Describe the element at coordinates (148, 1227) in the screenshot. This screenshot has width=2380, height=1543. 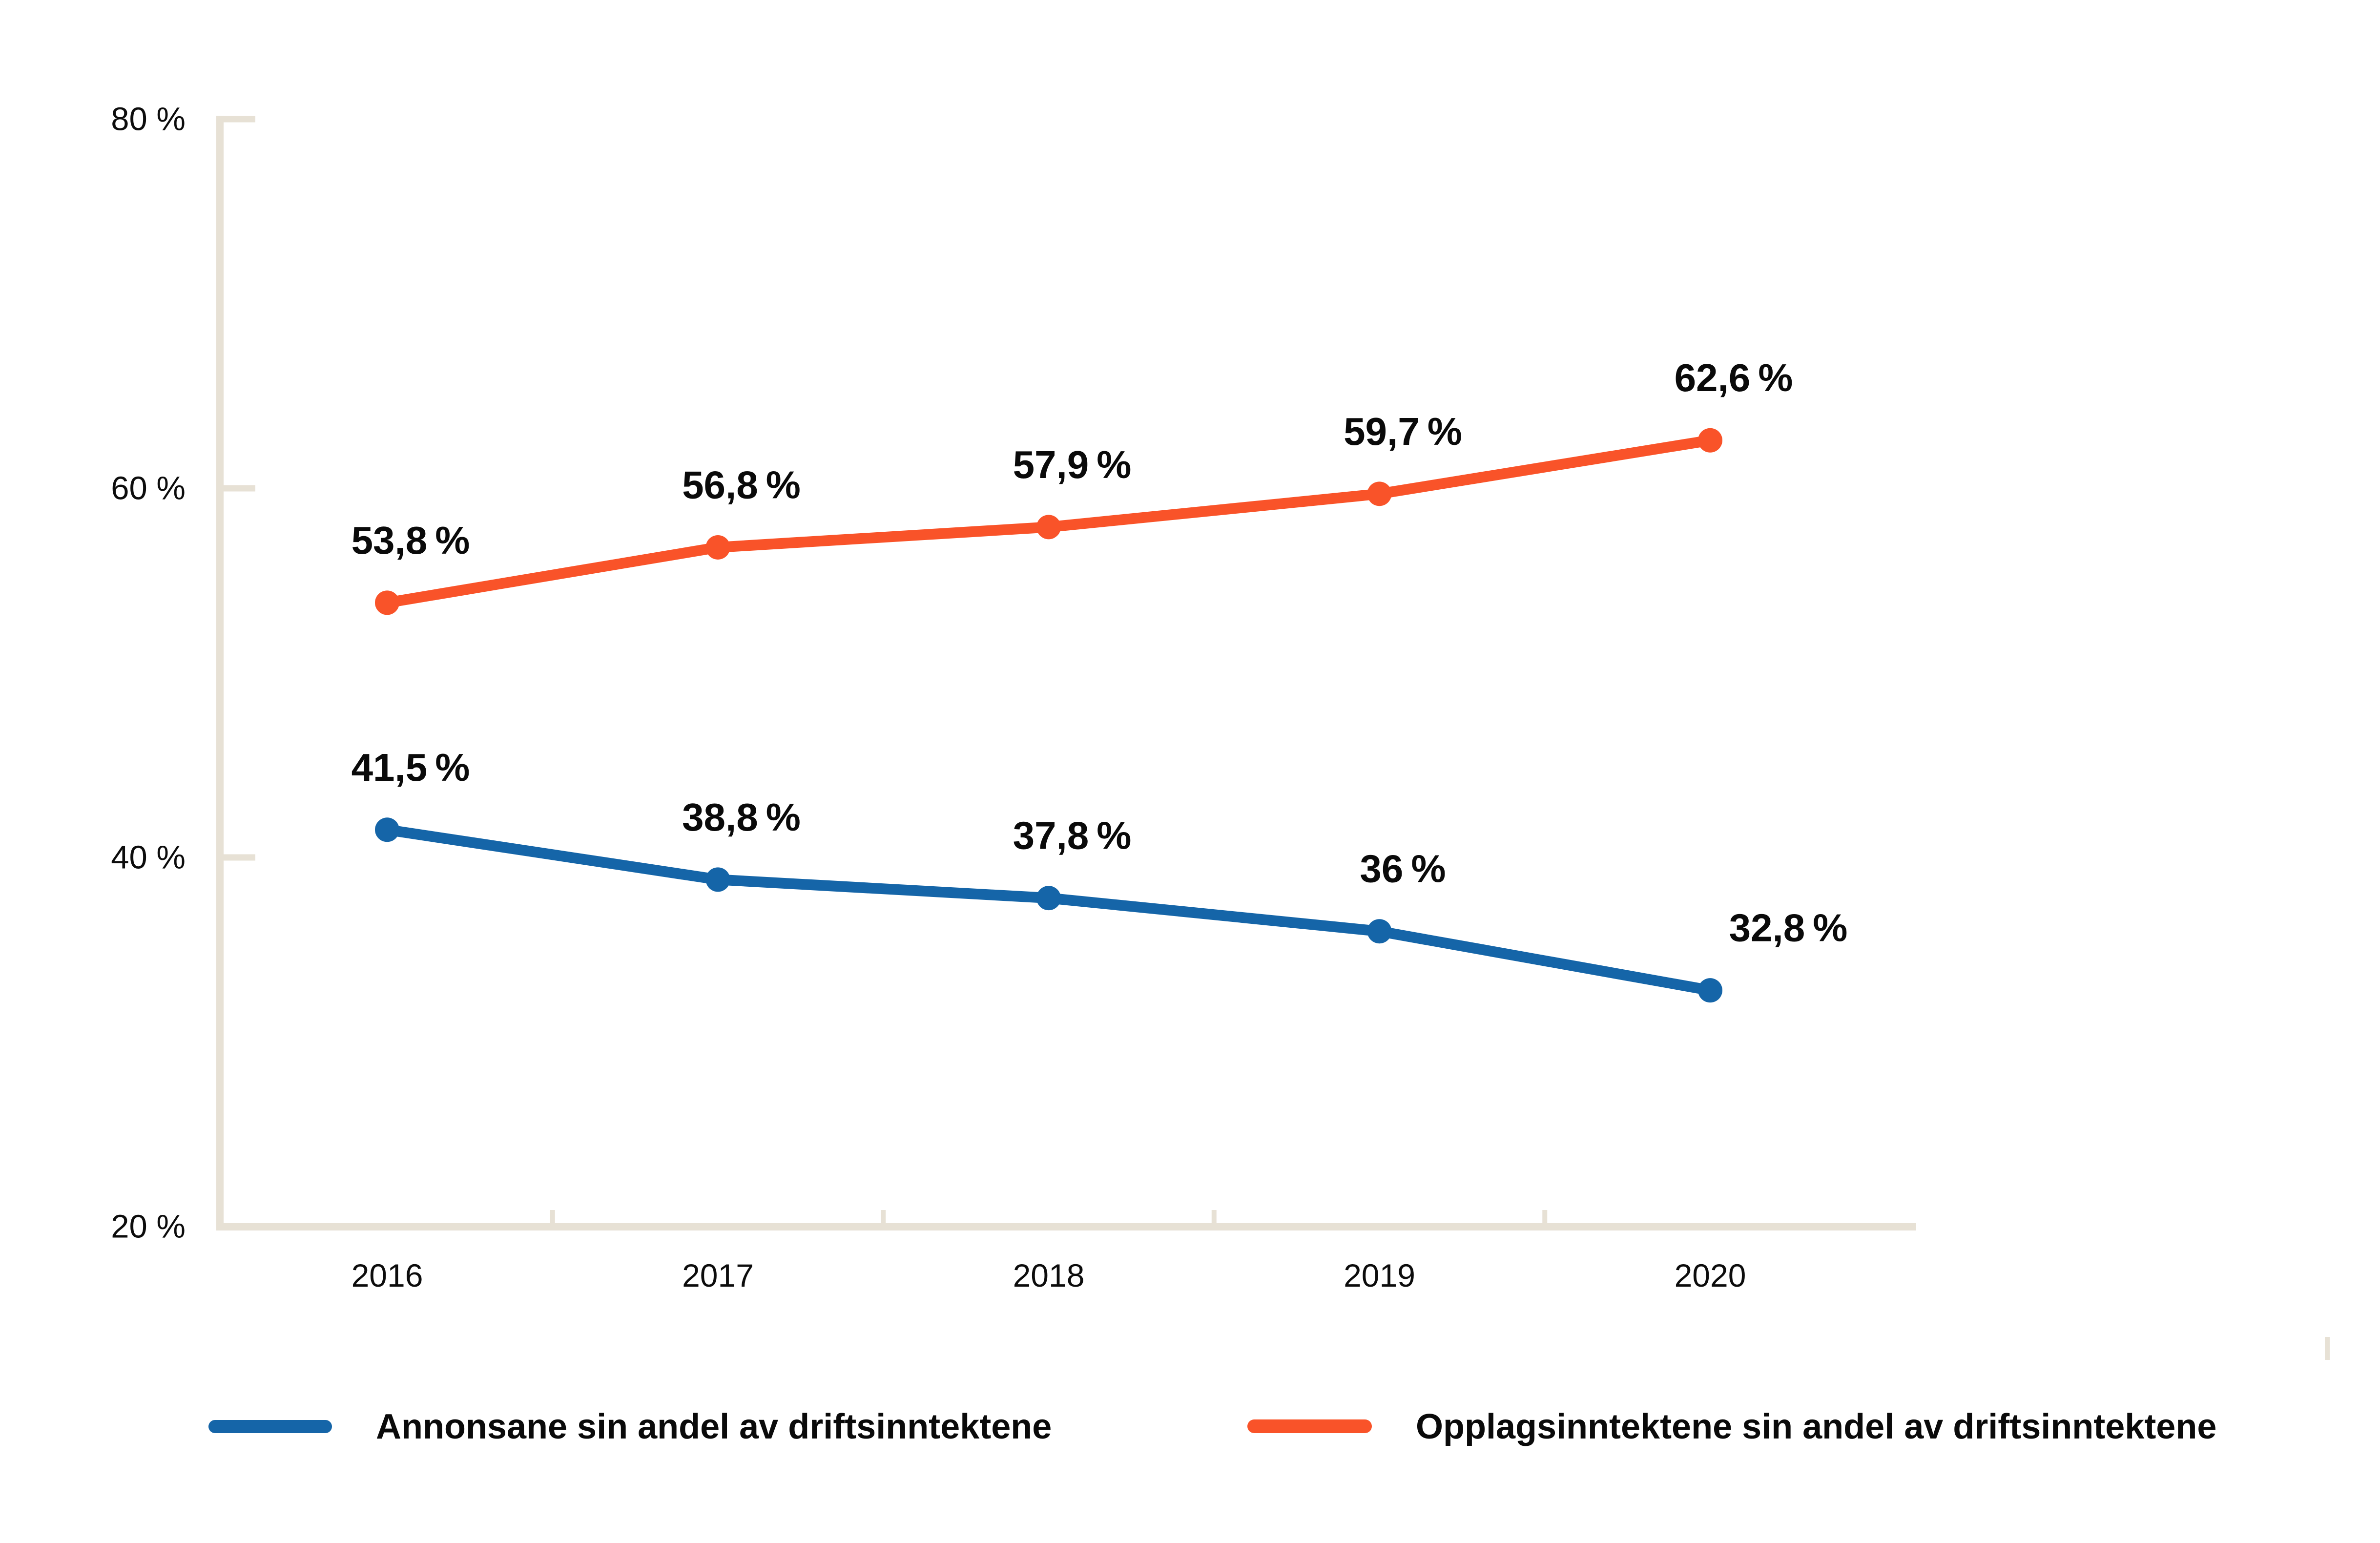
I see `y-tick-label: 20 %` at that location.